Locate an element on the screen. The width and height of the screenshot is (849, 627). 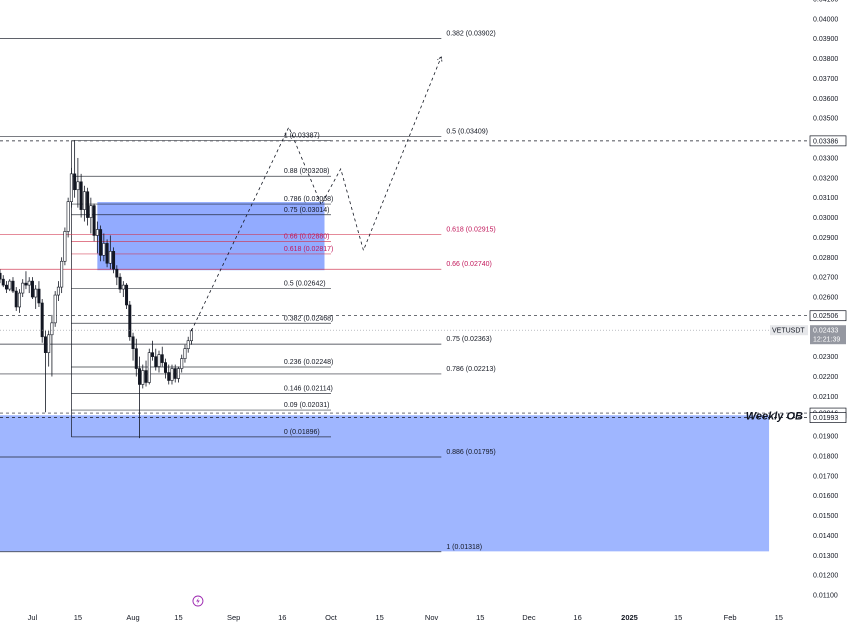
price-tick-label: 0.01600 is located at coordinates (825, 496).